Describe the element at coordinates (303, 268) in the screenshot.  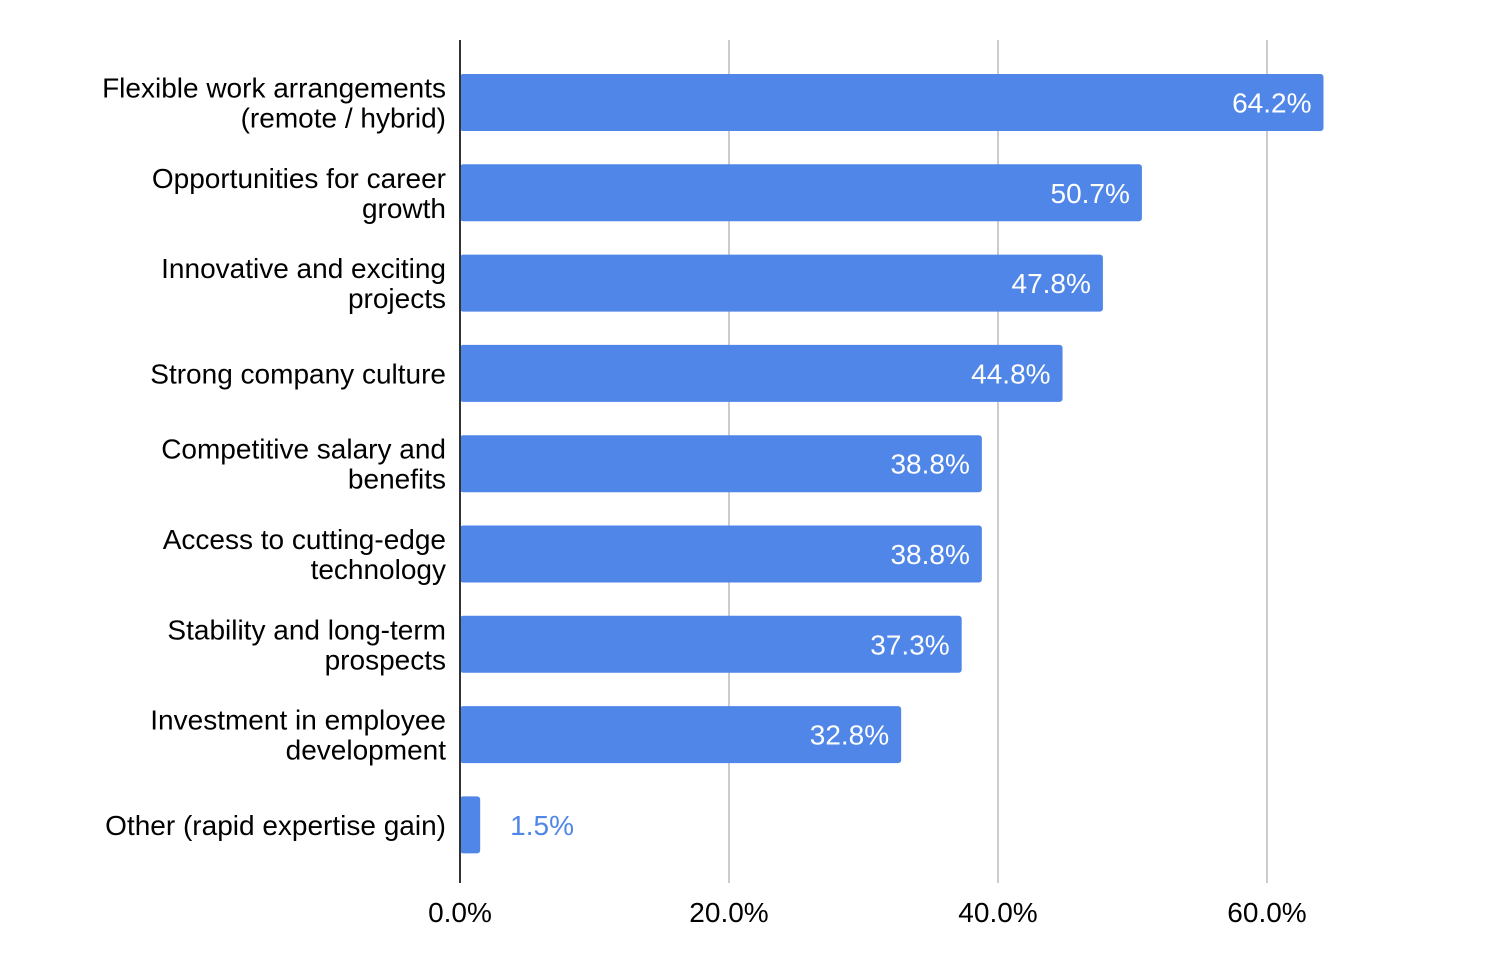
I see `category-label-line: Innovative and exciting` at that location.